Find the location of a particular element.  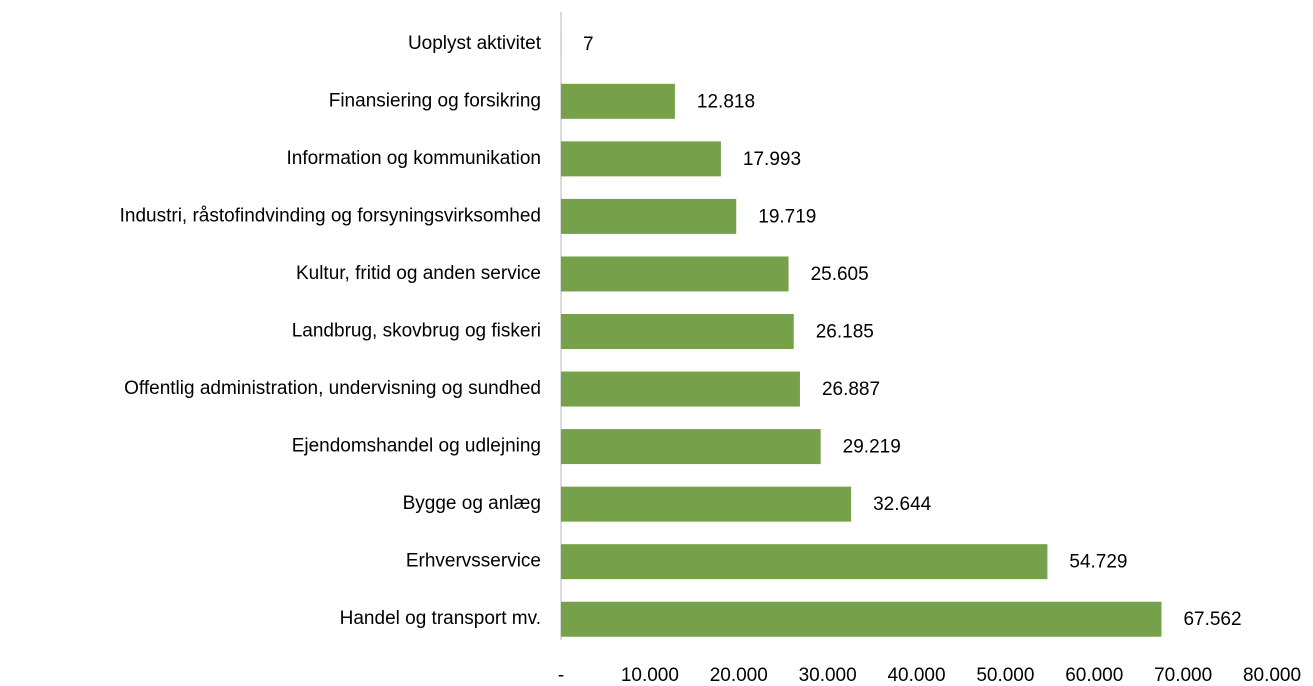

y-tick-label: Ejendomshandel og udlejning is located at coordinates (416, 446).